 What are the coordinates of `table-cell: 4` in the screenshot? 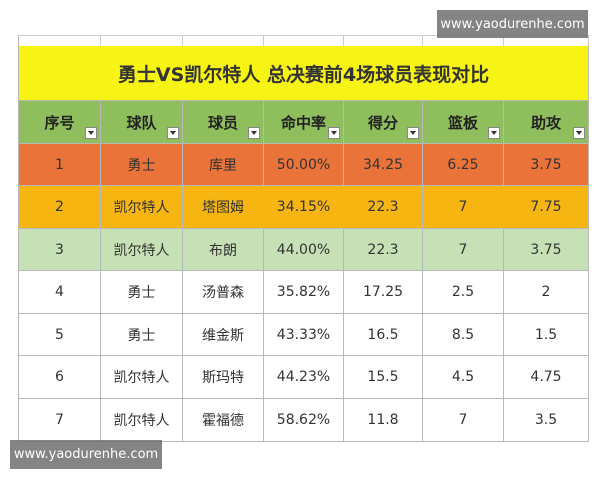 It's located at (60, 292).